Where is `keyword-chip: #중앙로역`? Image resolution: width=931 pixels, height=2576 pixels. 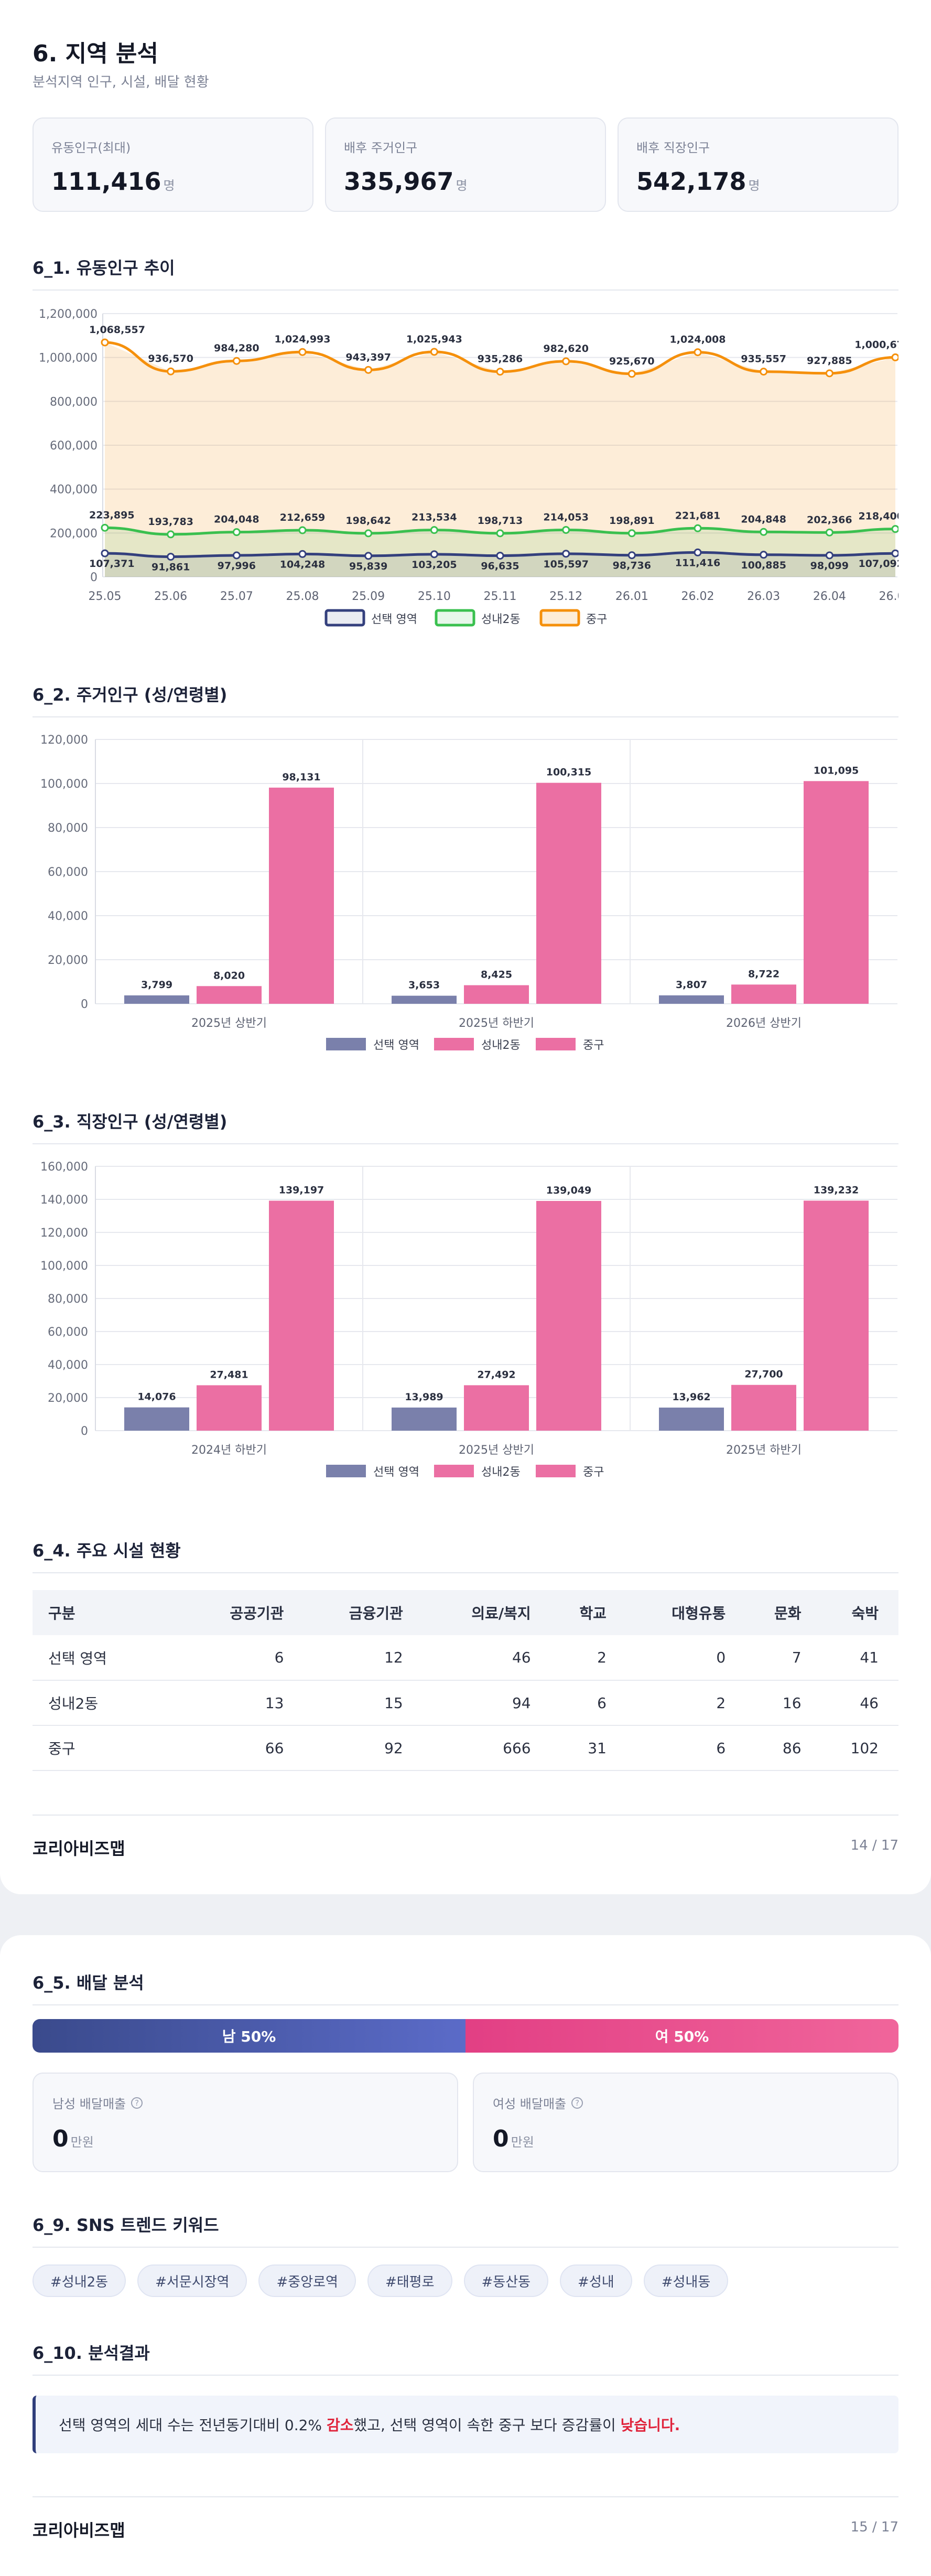 keyword-chip: #중앙로역 is located at coordinates (307, 2280).